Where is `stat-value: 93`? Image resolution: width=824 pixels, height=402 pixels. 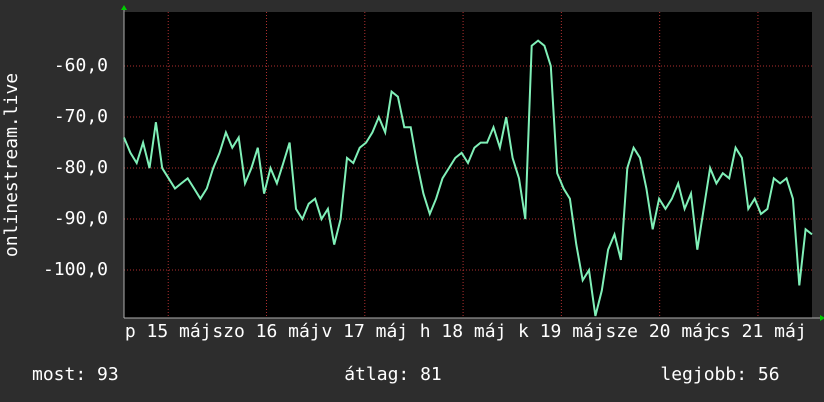 stat-value: 93 is located at coordinates (108, 374).